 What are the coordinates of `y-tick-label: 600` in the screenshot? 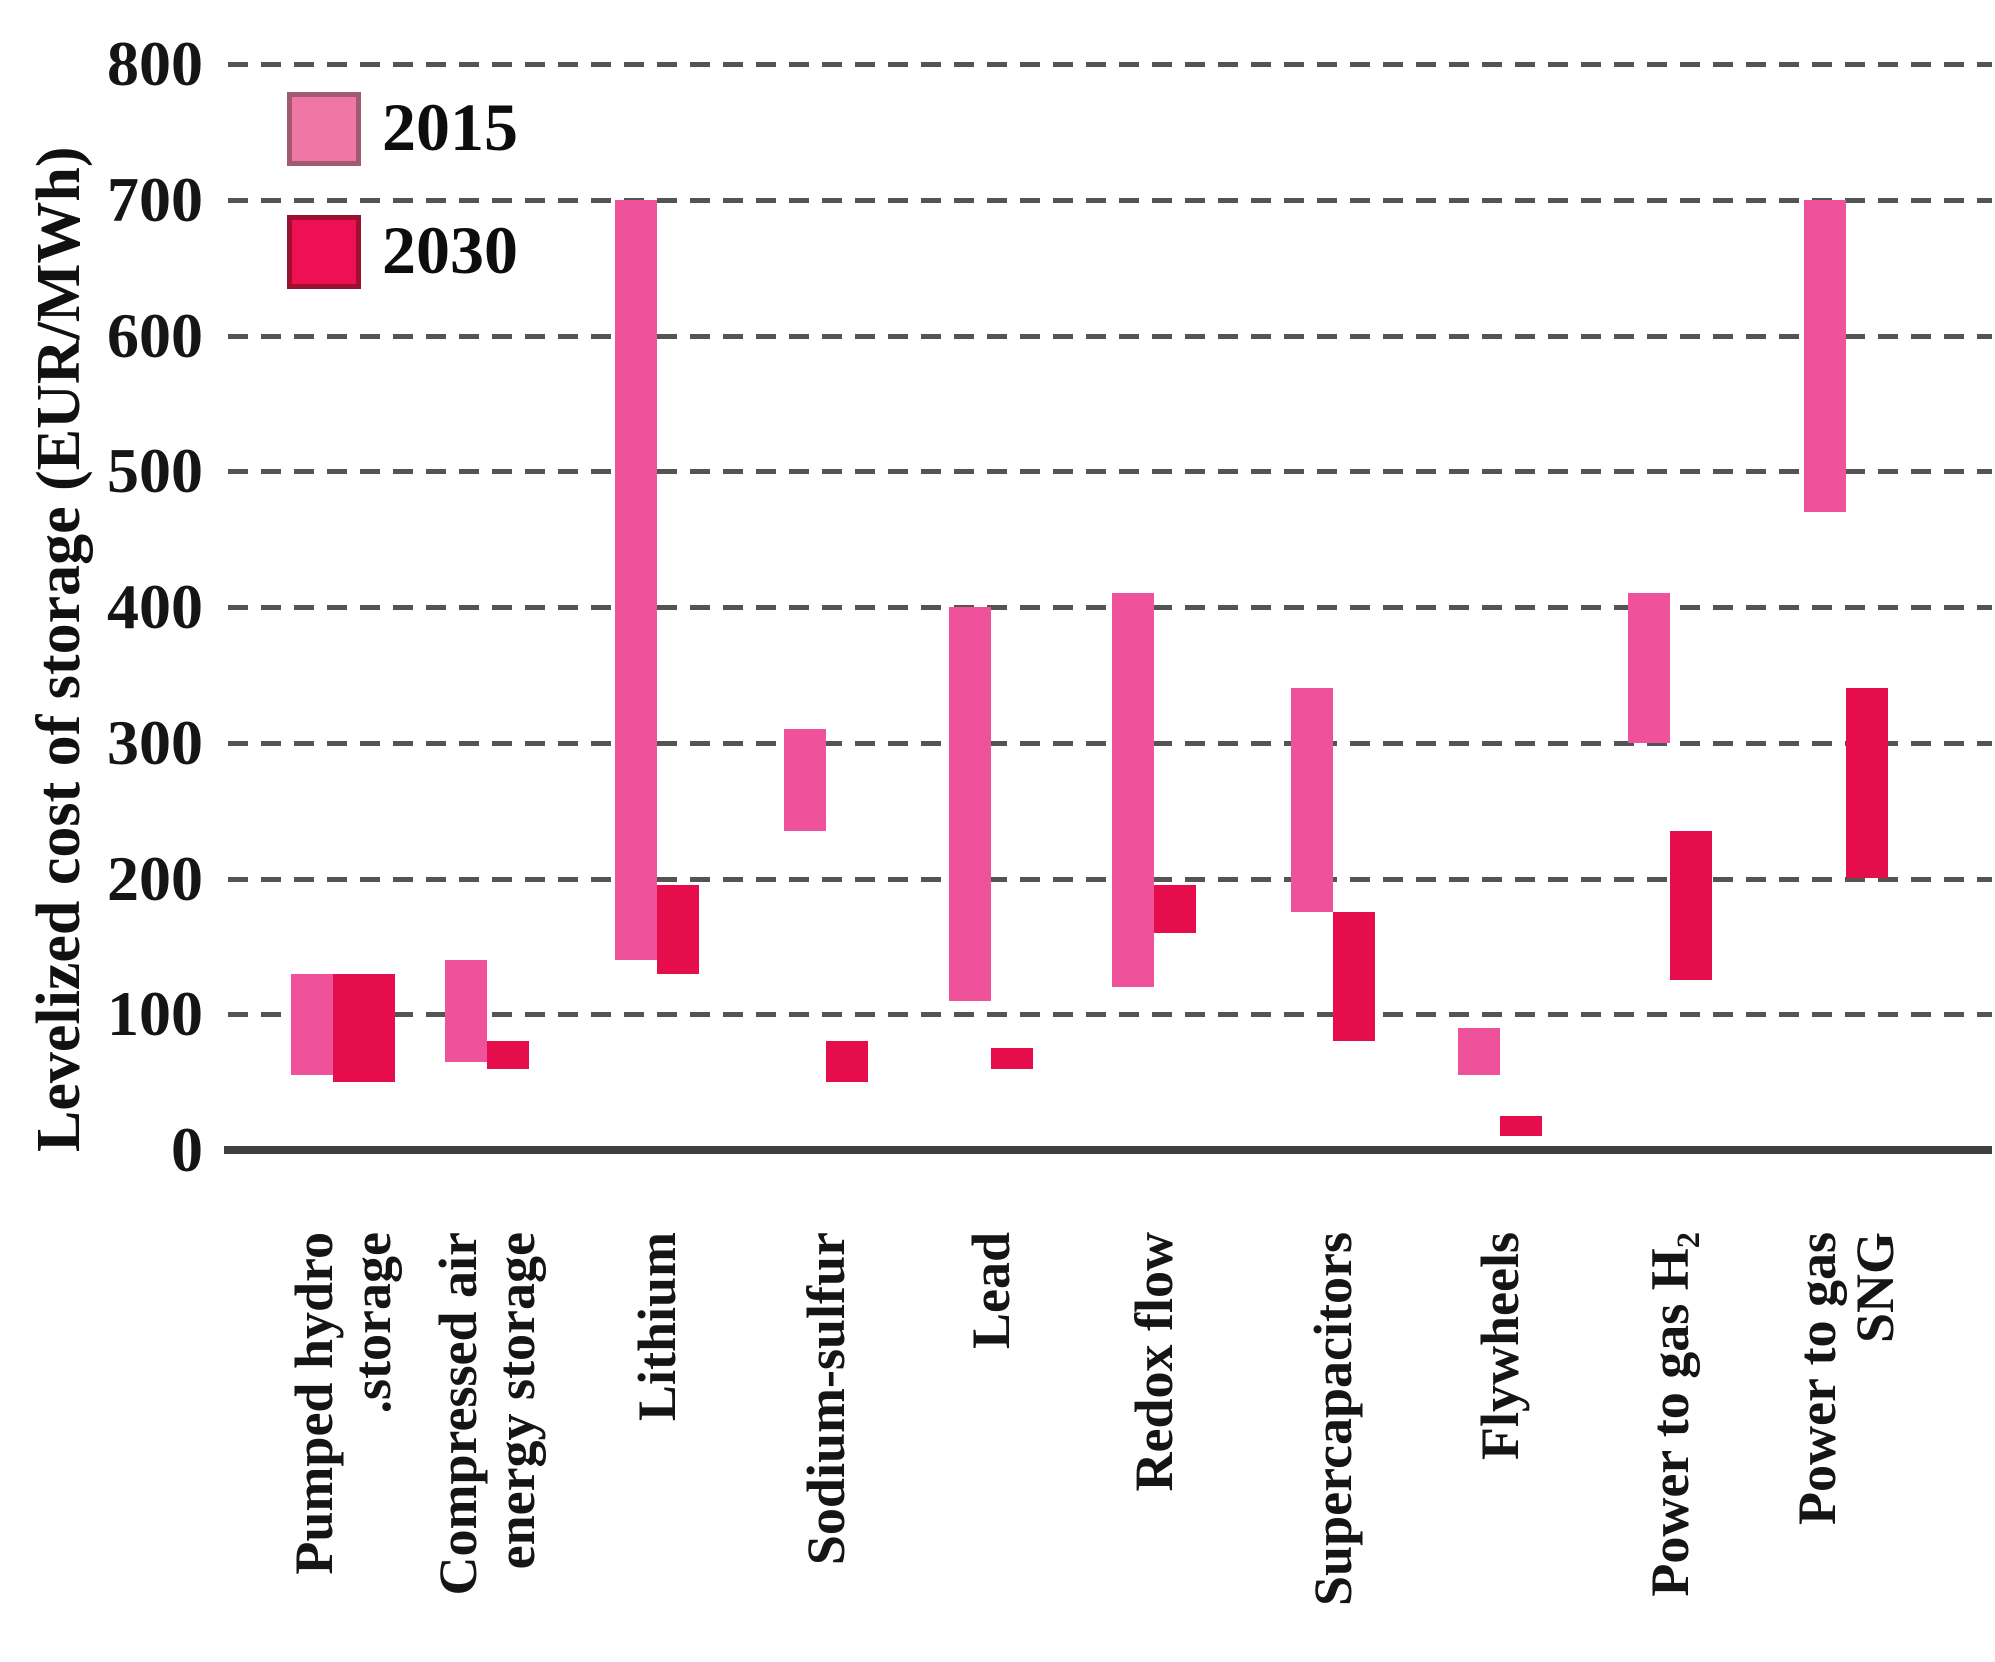 It's located at (155, 335).